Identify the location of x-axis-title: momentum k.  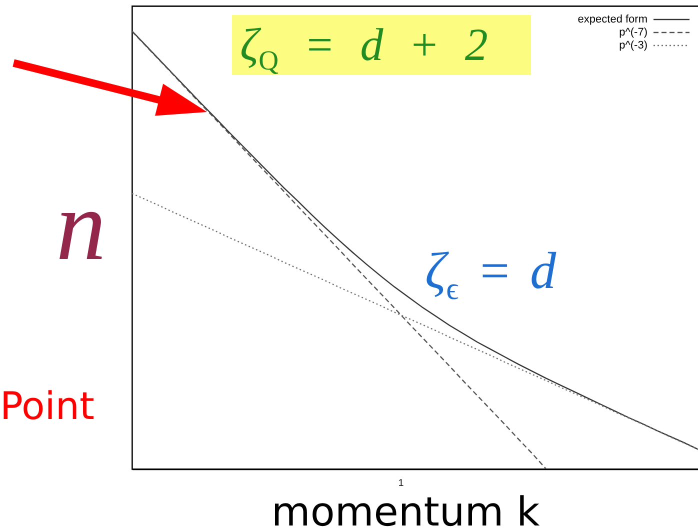
(405, 511).